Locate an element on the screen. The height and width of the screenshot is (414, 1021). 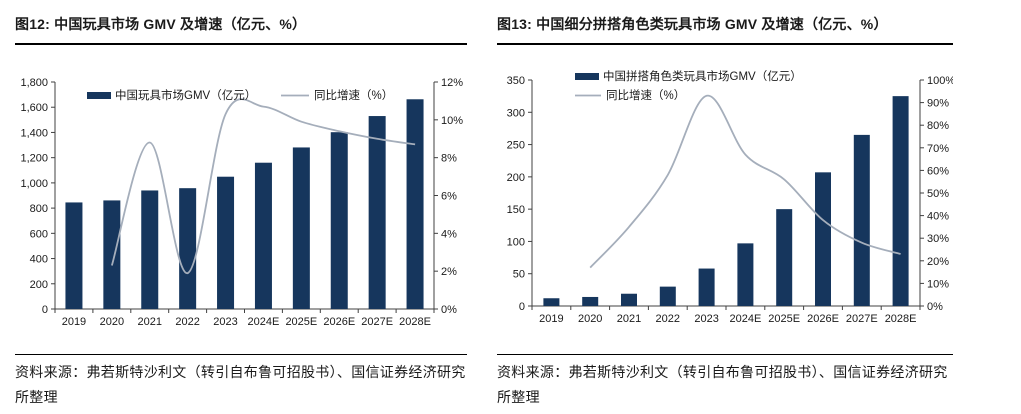
right-axis-tick-label: 8% is located at coordinates (449, 159).